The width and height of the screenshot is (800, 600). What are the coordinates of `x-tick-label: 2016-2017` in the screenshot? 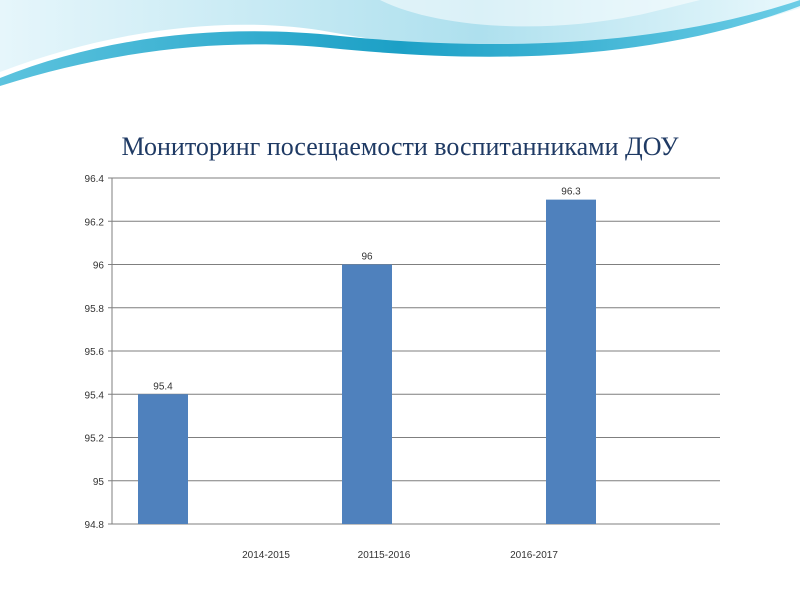 It's located at (534, 555).